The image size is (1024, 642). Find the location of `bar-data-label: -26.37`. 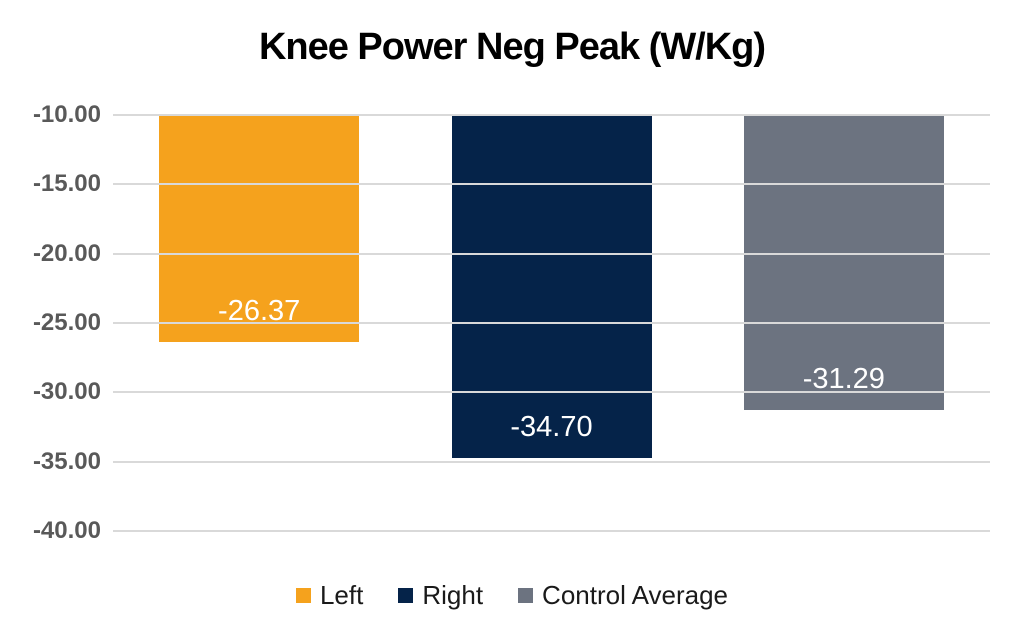

bar-data-label: -26.37 is located at coordinates (259, 310).